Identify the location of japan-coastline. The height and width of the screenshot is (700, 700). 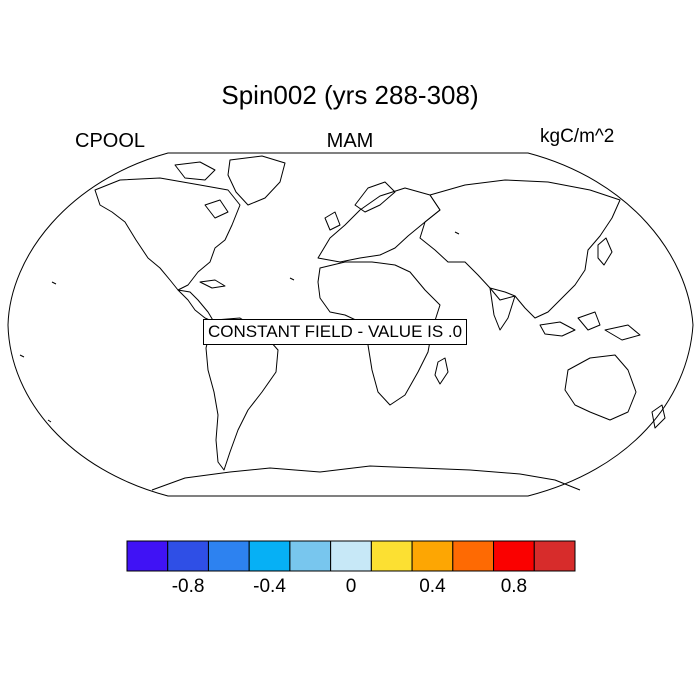
(605, 251).